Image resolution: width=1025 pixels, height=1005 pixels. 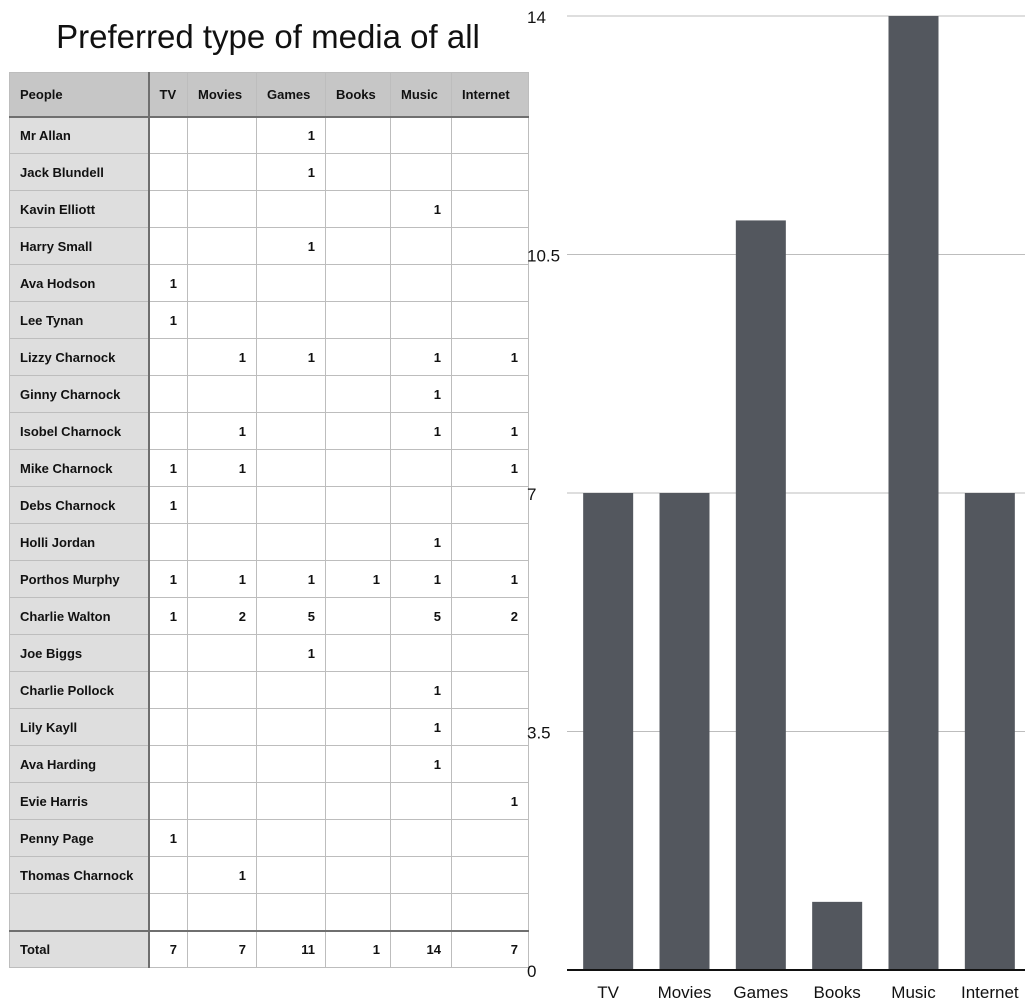 What do you see at coordinates (79, 209) in the screenshot?
I see `person-name: Kavin Elliott` at bounding box center [79, 209].